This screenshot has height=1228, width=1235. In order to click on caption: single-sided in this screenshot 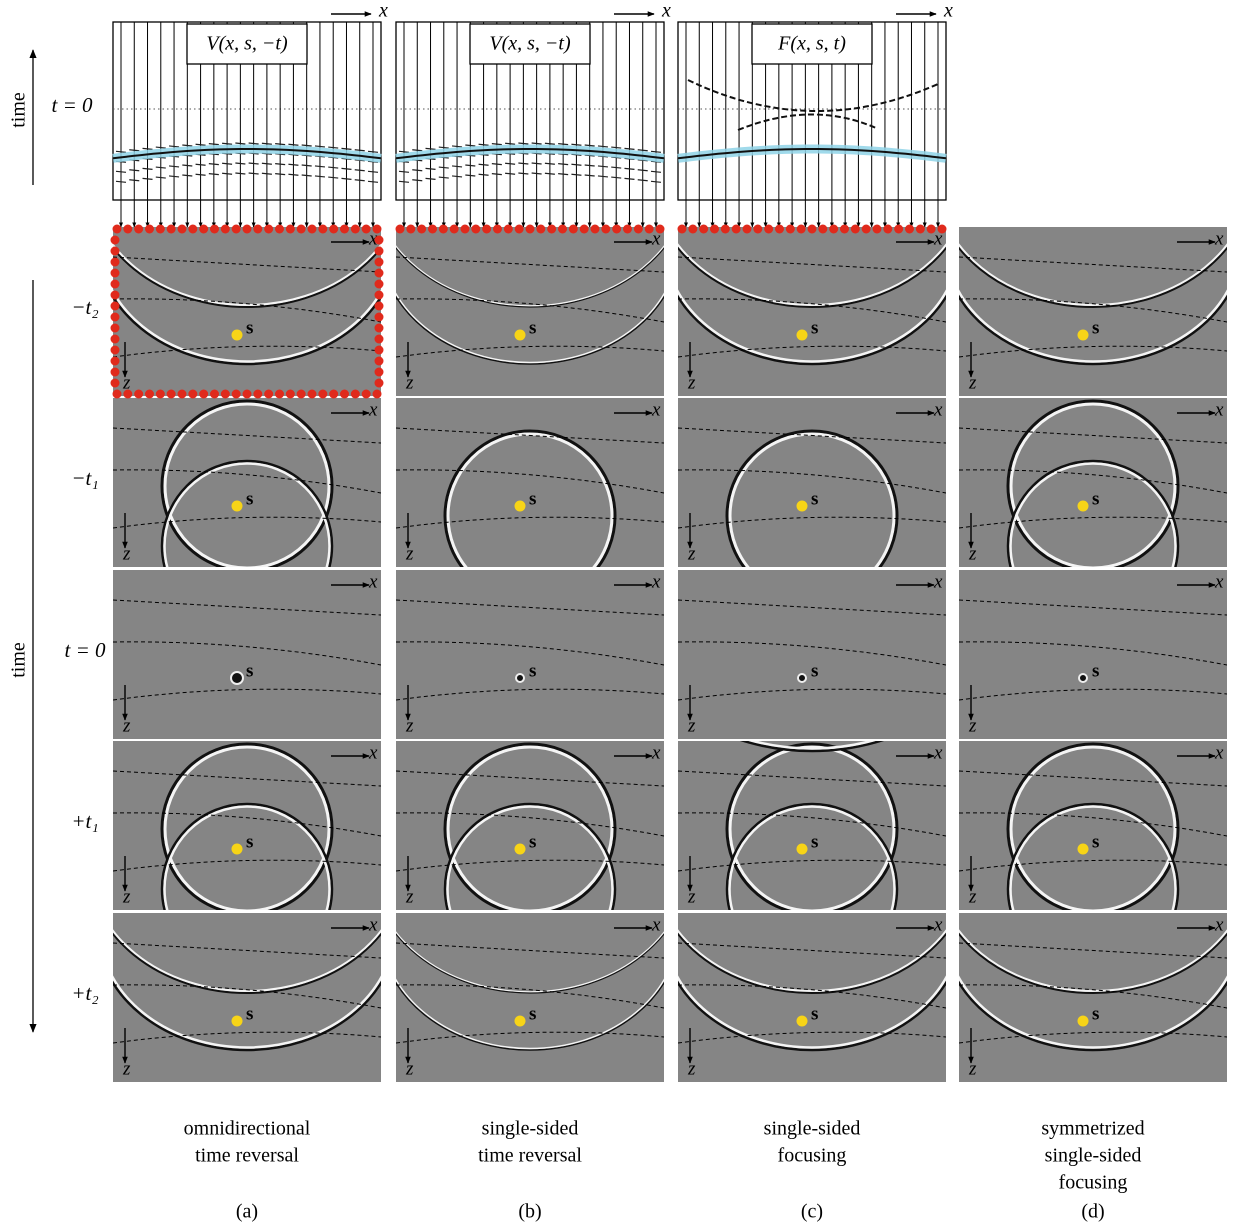, I will do `click(530, 1129)`.